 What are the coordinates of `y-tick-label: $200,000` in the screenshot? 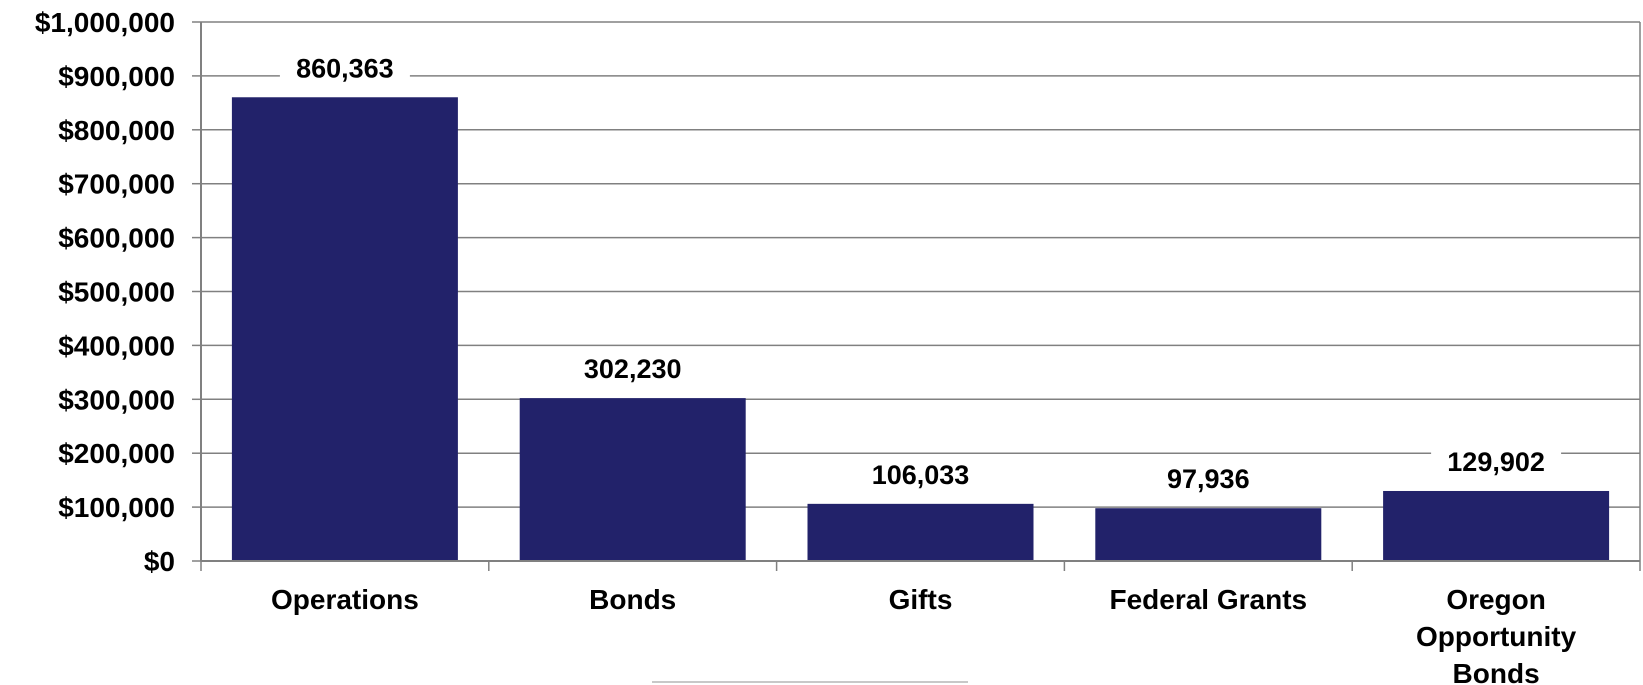 It's located at (116, 453).